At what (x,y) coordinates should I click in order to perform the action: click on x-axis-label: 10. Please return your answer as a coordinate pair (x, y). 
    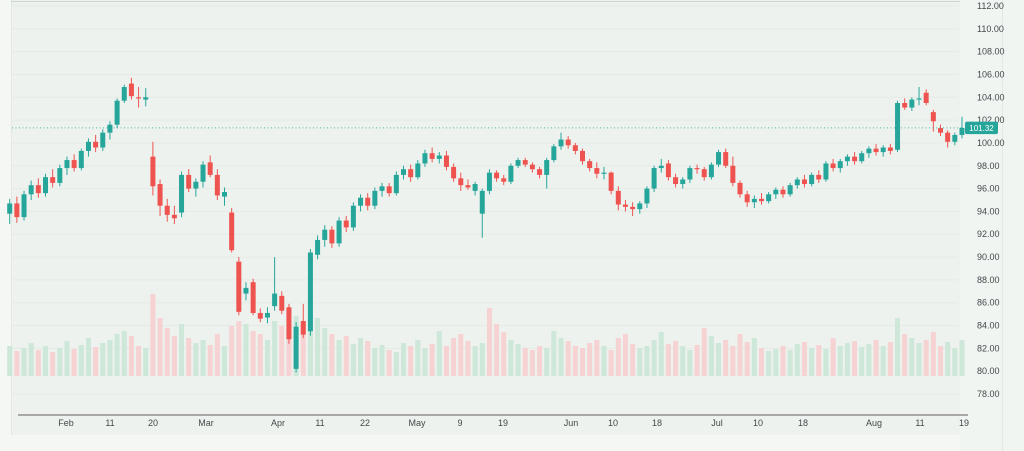
    Looking at the image, I should click on (758, 423).